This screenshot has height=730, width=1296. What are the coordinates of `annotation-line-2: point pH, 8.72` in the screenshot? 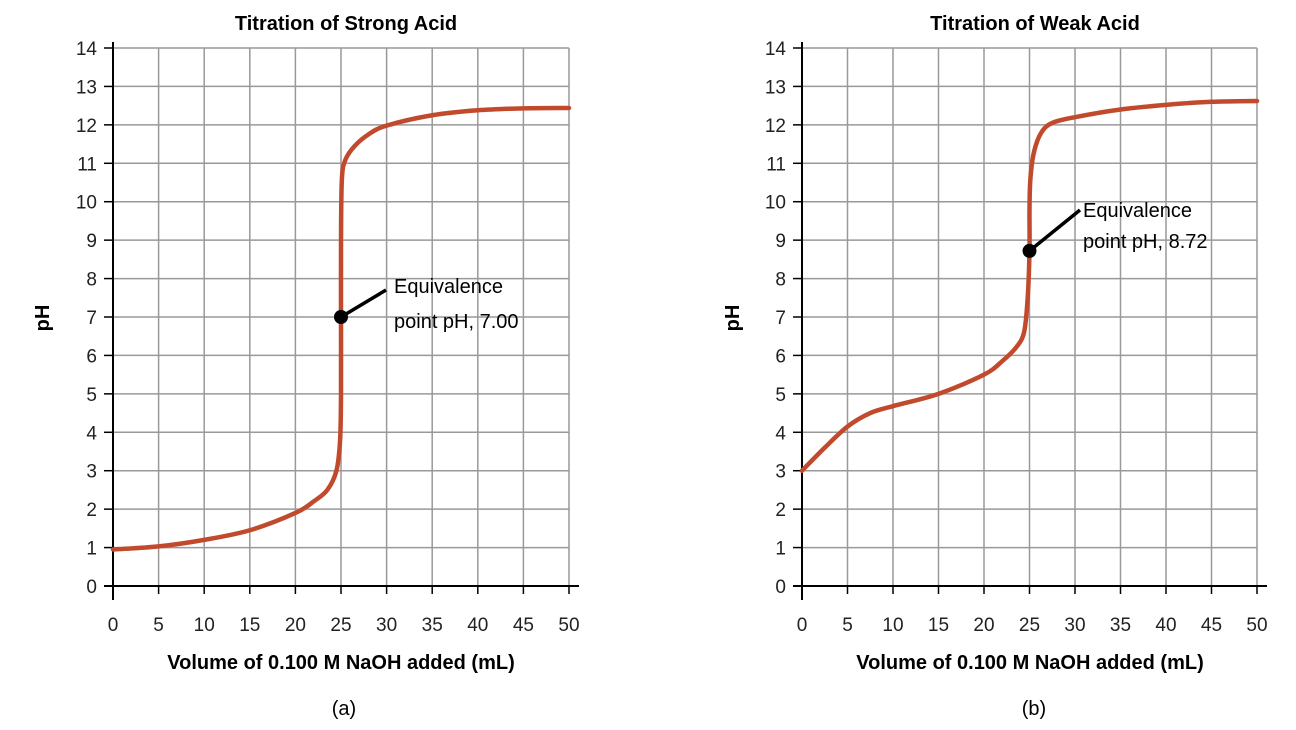 It's located at (1145, 242).